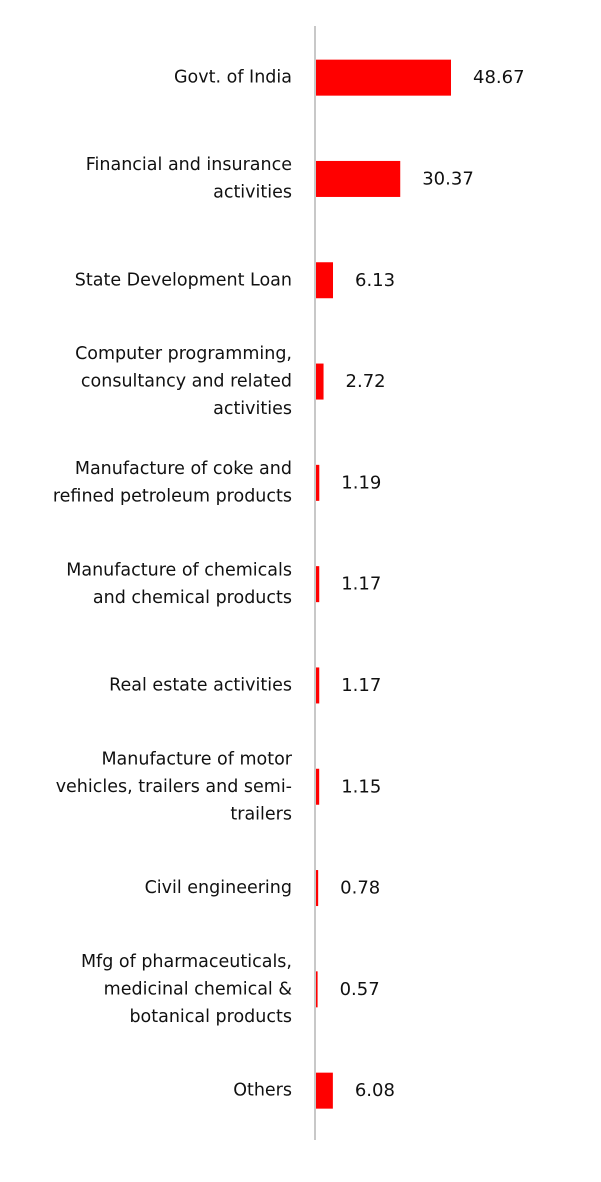 Image resolution: width=601 pixels, height=1182 pixels. I want to click on bar-value-label: 1.15, so click(361, 786).